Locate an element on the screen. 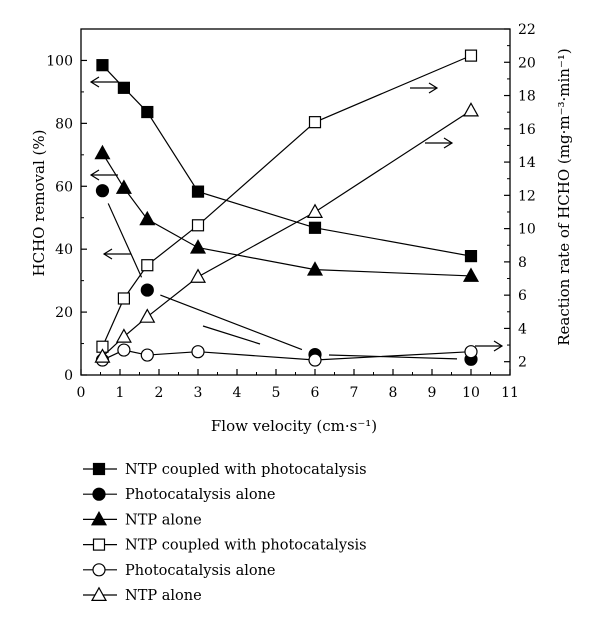  x-tick-label: 5 is located at coordinates (276, 393).